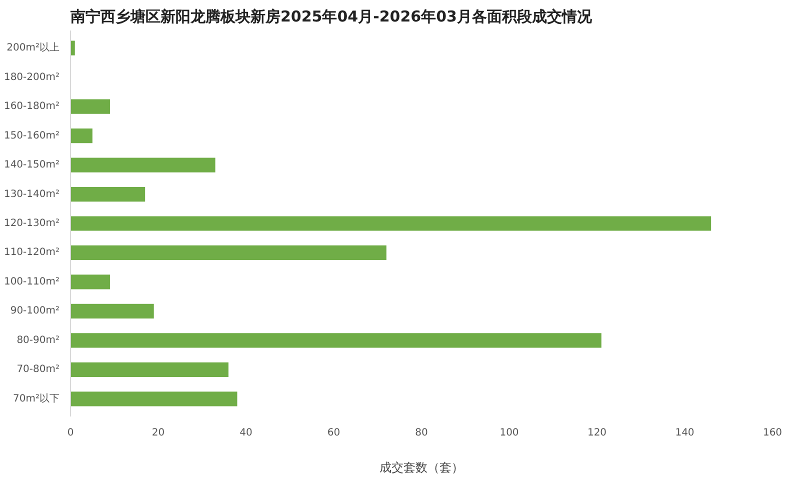  What do you see at coordinates (597, 433) in the screenshot?
I see `x-tick-label: 120` at bounding box center [597, 433].